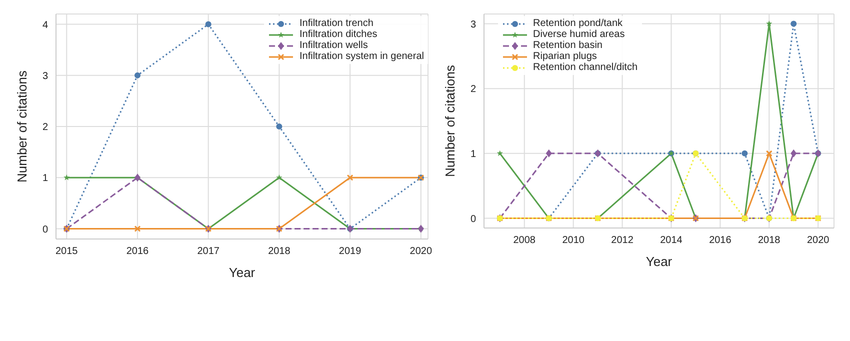 This screenshot has width=850, height=341. What do you see at coordinates (671, 240) in the screenshot?
I see `x-tick-label: 2014` at bounding box center [671, 240].